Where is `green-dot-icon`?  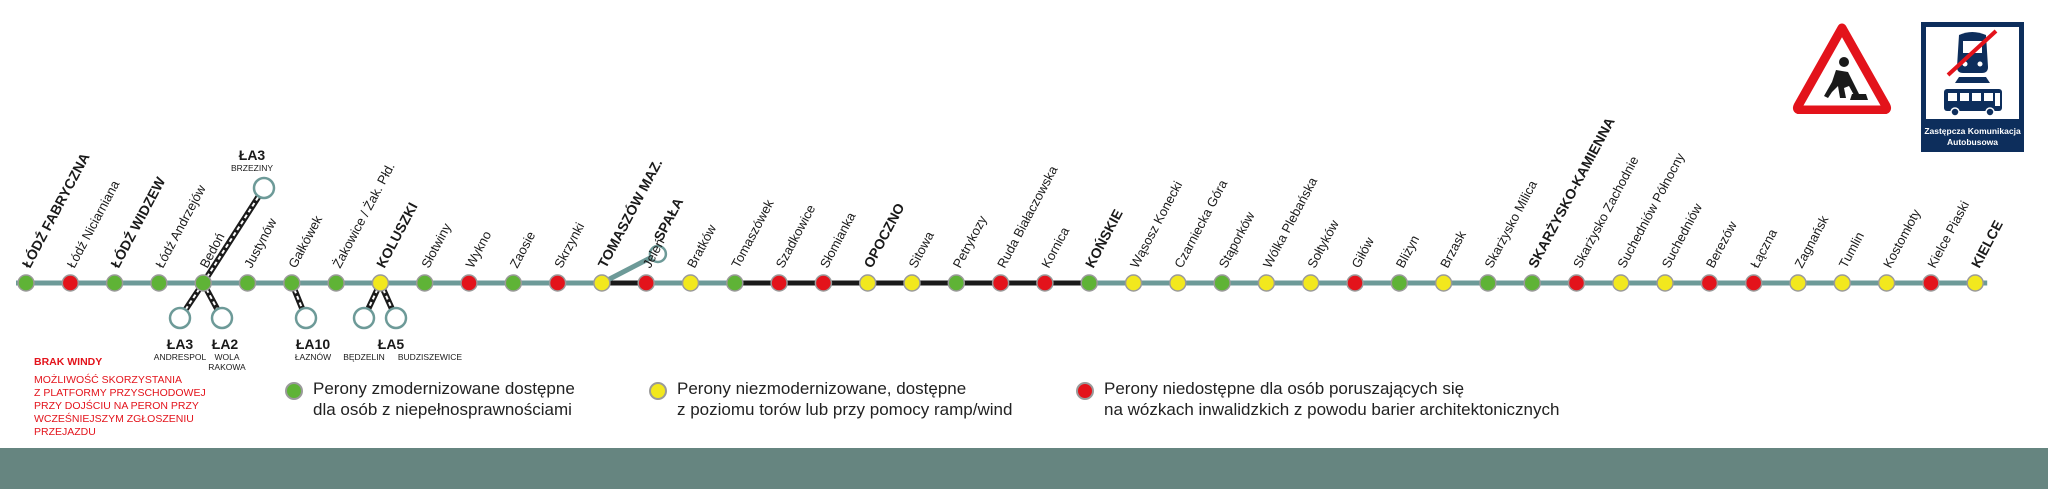
green-dot-icon is located at coordinates (294, 391).